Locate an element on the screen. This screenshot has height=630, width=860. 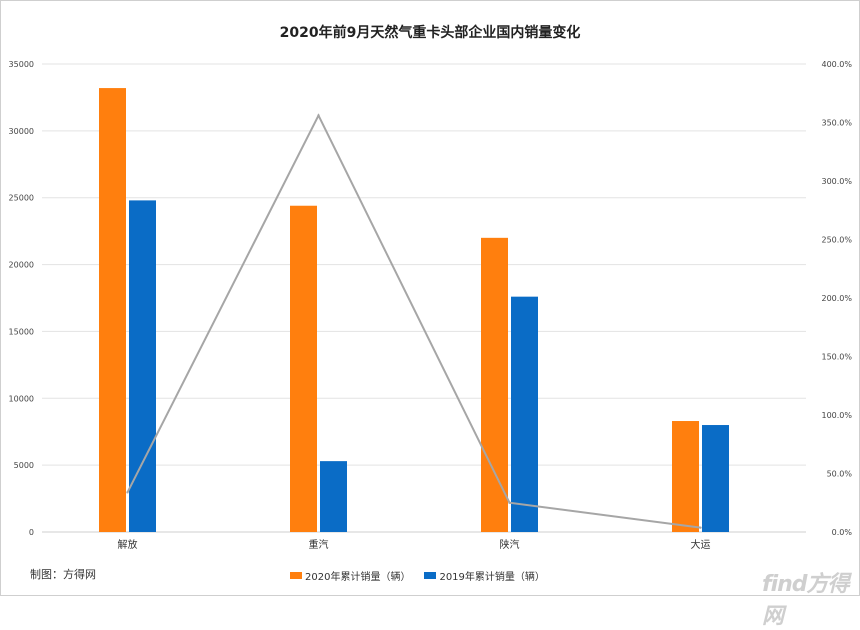
chart-credit: 制图：方得网 is located at coordinates (63, 574).